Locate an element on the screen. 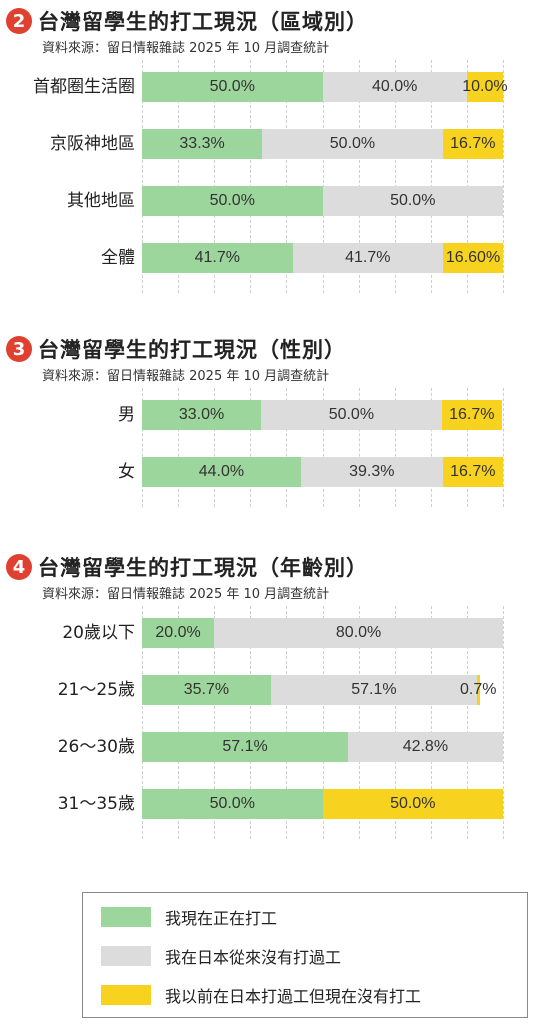  legend-item-worked-before: 我以前在日本打過工但現在沒有打工 is located at coordinates (261, 995).